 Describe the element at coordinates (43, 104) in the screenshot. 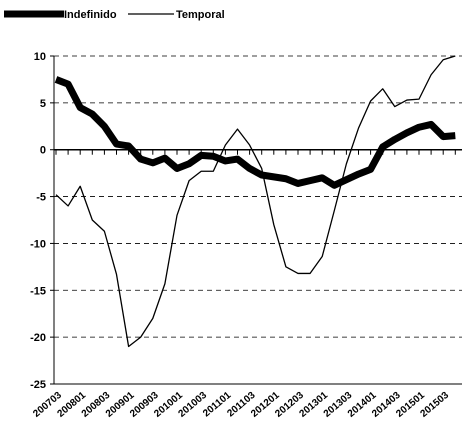

I see `y-tick-label: 5` at that location.